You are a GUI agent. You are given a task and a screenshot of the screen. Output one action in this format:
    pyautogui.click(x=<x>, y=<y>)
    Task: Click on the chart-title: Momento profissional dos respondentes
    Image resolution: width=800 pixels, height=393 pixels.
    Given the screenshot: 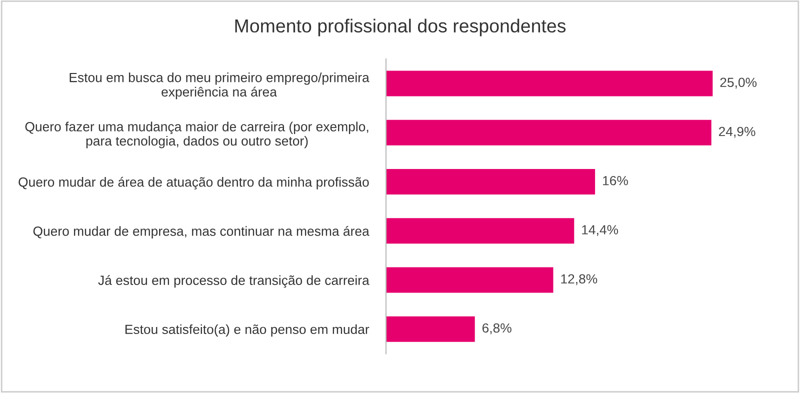 What is the action you would take?
    pyautogui.click(x=400, y=27)
    